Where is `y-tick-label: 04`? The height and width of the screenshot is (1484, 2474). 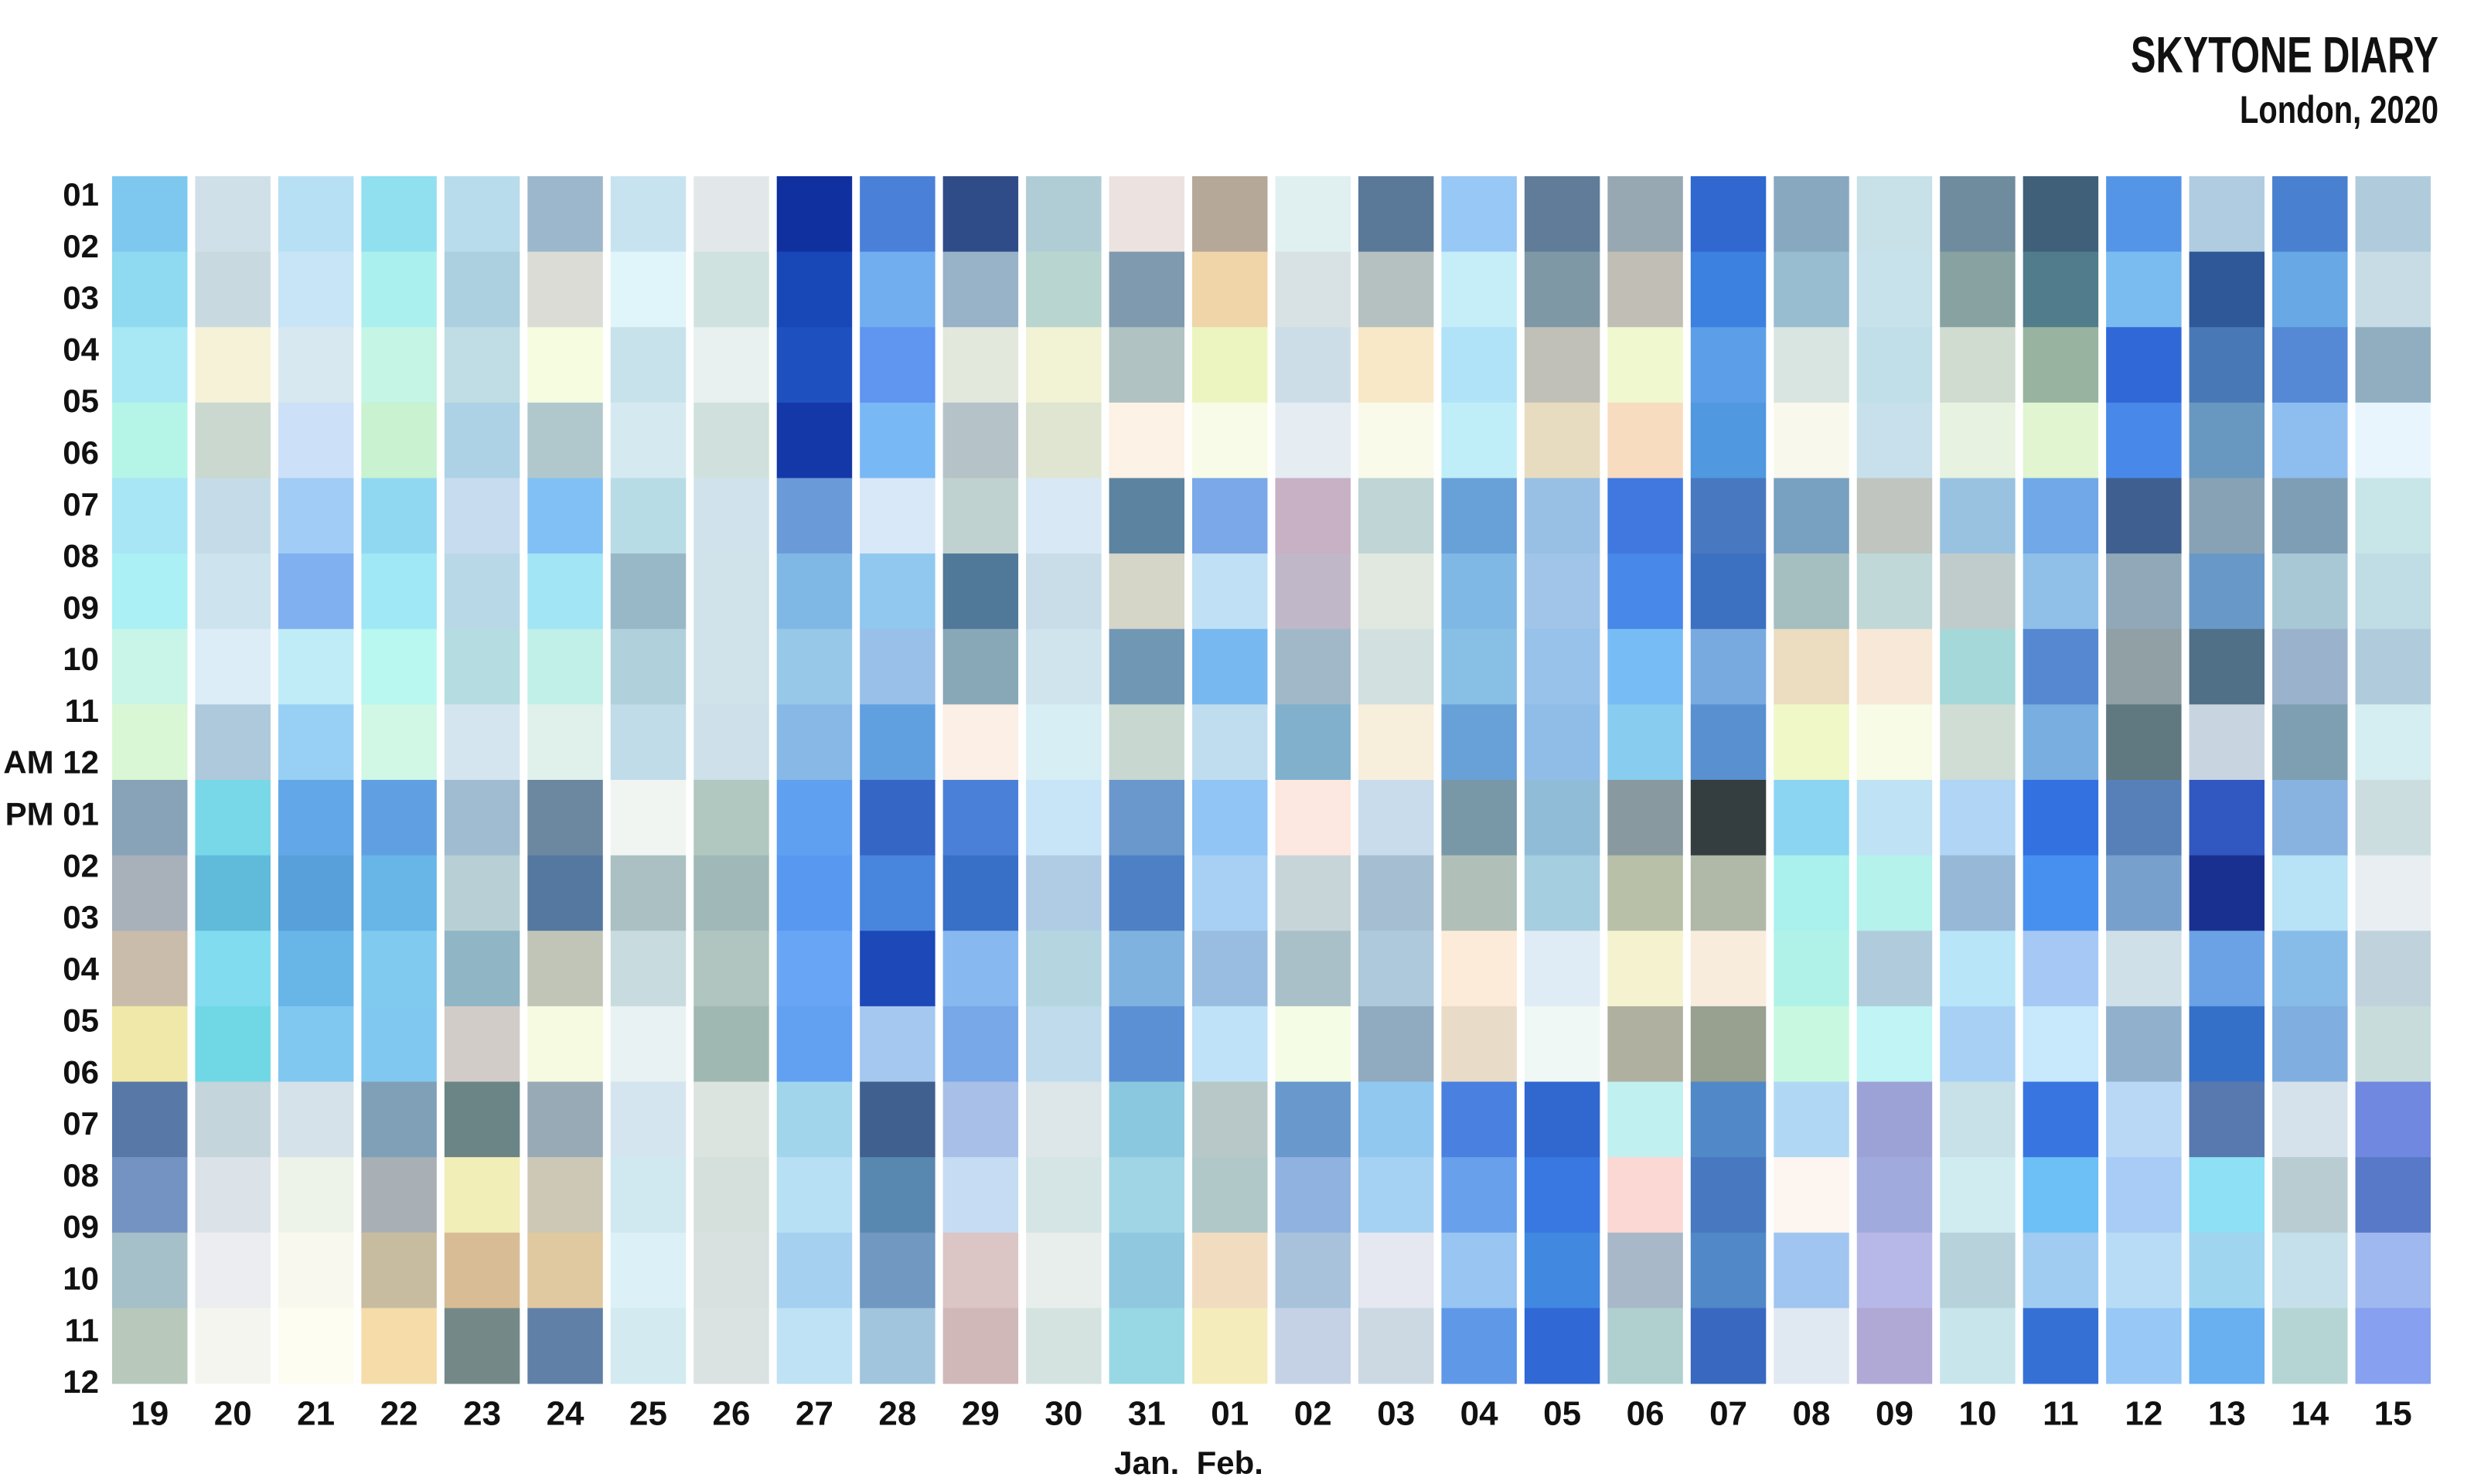 y-tick-label: 04 is located at coordinates (81, 969).